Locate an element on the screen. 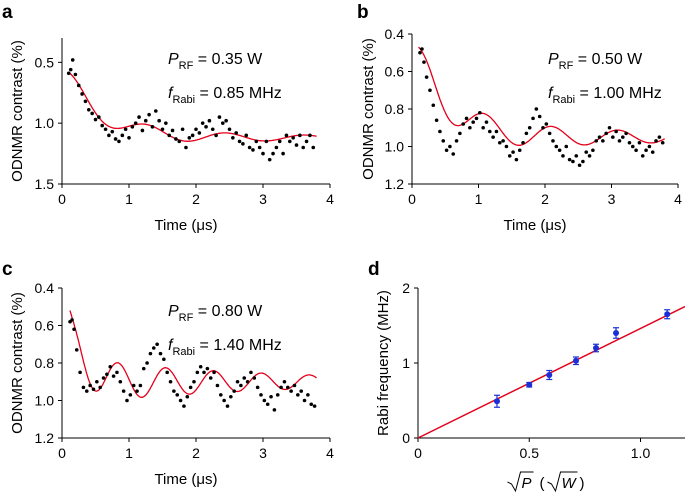 The width and height of the screenshot is (685, 502). annotation-rabi: fRabi = 0.85 MHz is located at coordinates (225, 95).